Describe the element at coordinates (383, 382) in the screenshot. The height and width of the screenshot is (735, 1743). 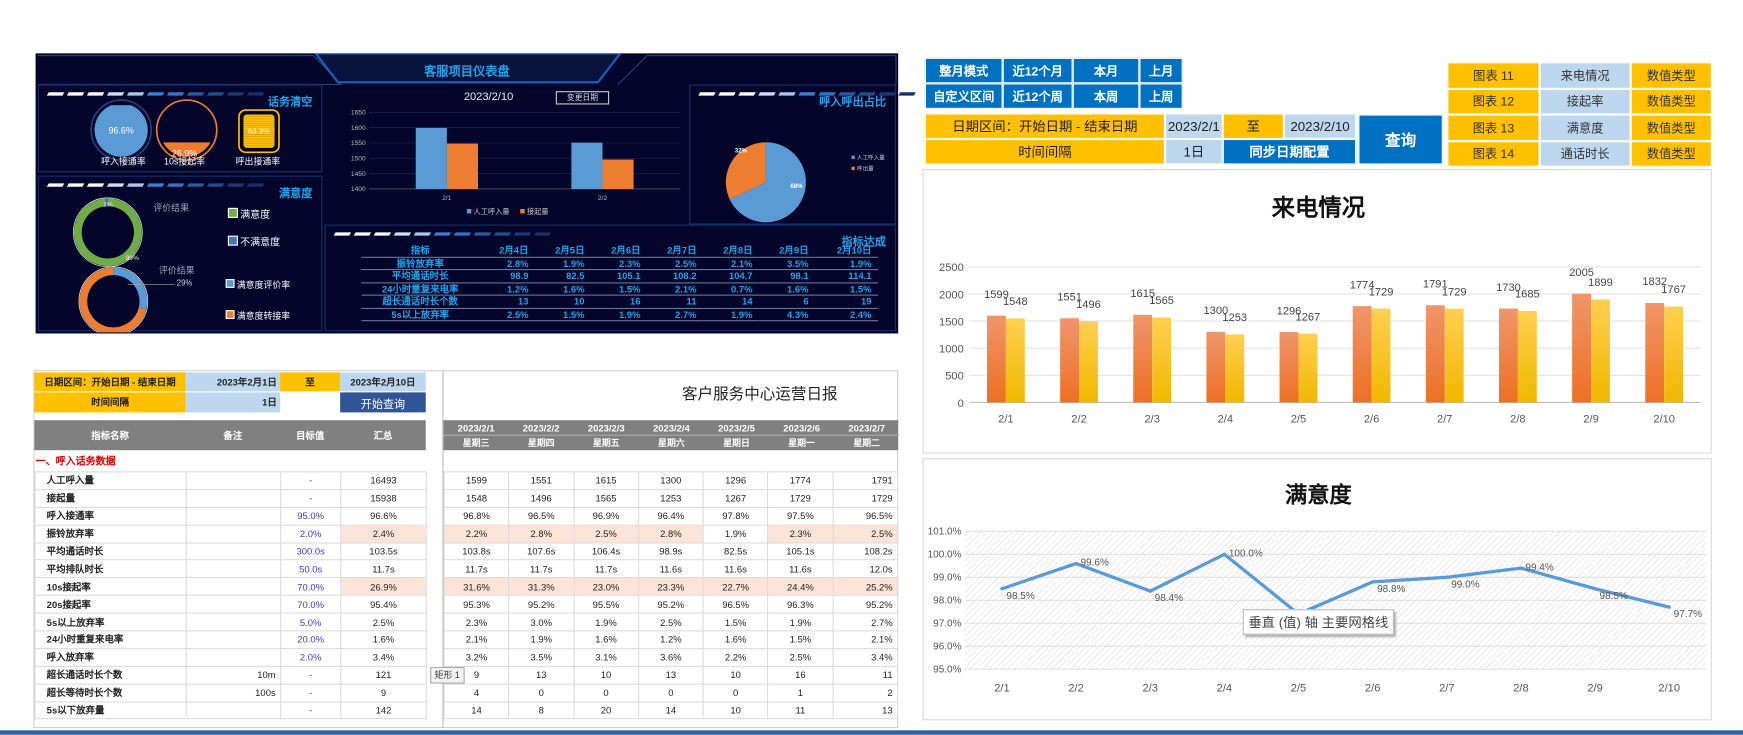
I see `end-date-field: 2023年2月10日` at that location.